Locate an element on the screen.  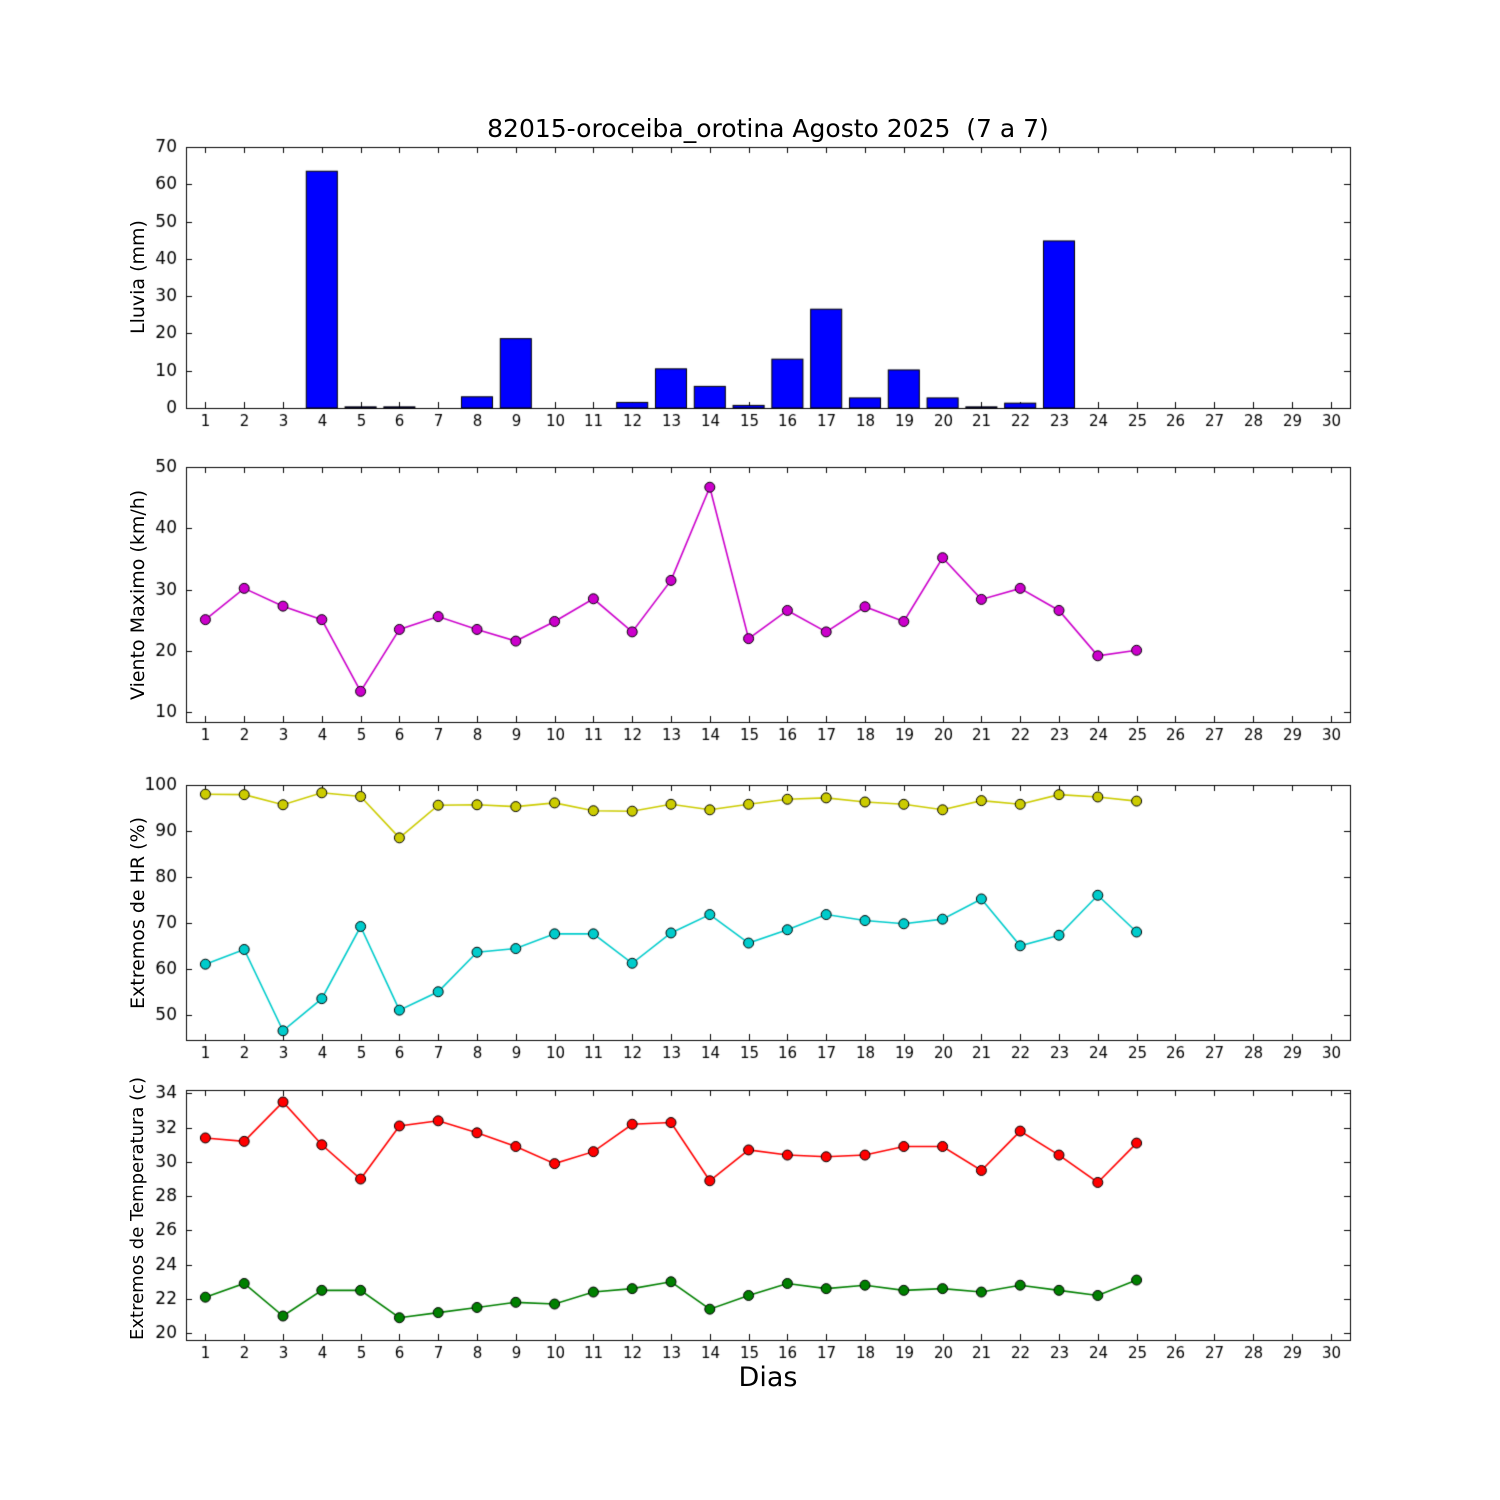
ylabel-lluvia: Lluvia (mm) is located at coordinates (138, 277).